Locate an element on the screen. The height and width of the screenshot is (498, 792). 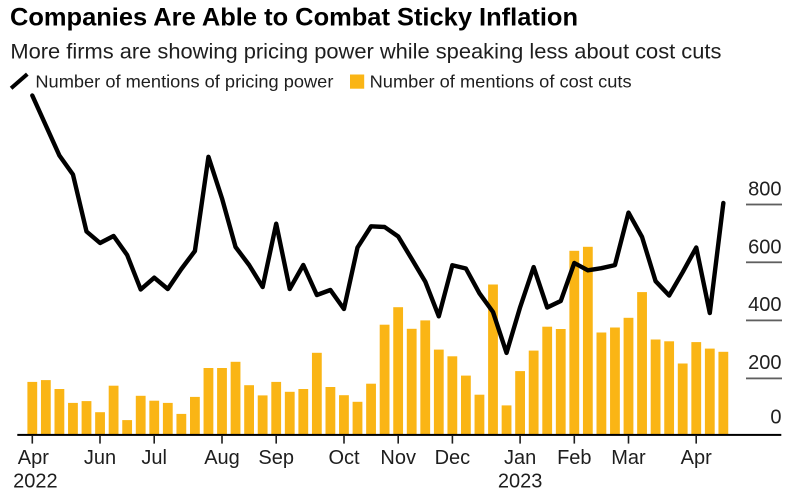
svg-text: Sep is located at coordinates (276, 458).